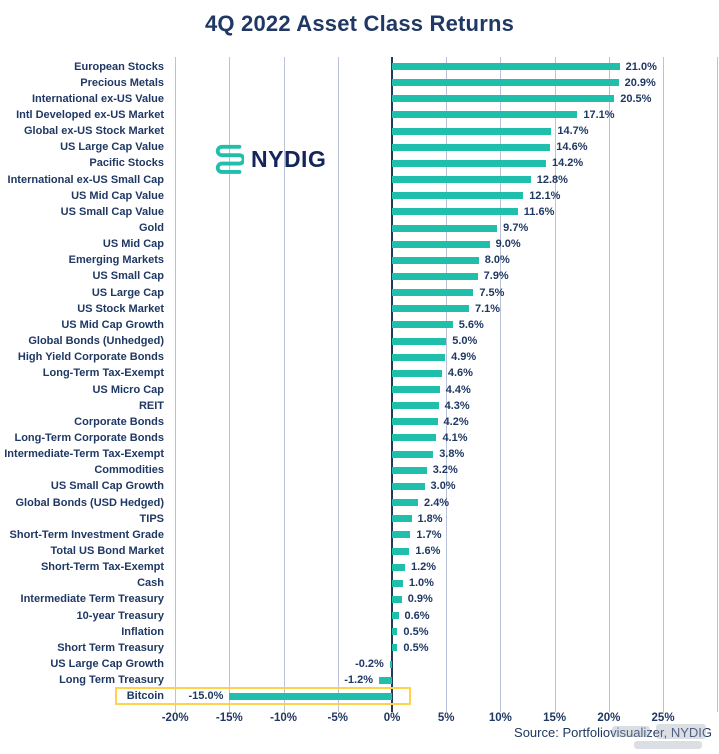 This screenshot has height=754, width=719. Describe the element at coordinates (119, 421) in the screenshot. I see `category-label: Corporate Bonds` at that location.